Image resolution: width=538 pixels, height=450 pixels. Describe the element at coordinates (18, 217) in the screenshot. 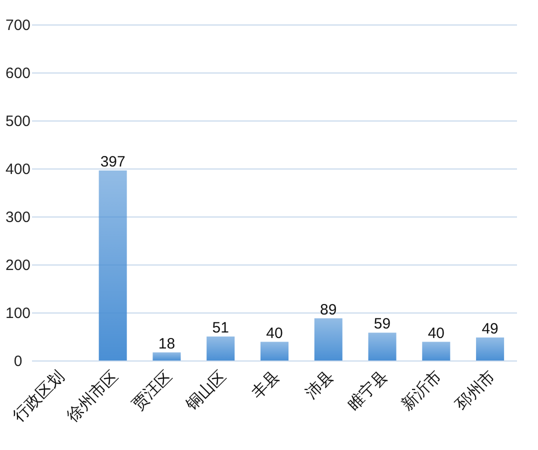

I see `y-tick-label: 300` at that location.